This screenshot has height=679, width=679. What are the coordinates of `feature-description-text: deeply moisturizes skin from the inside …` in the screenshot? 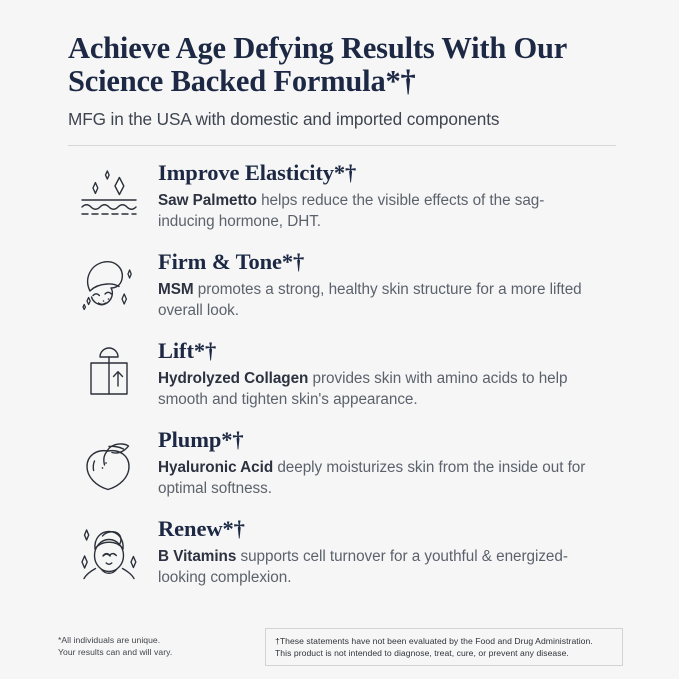 It's located at (372, 478).